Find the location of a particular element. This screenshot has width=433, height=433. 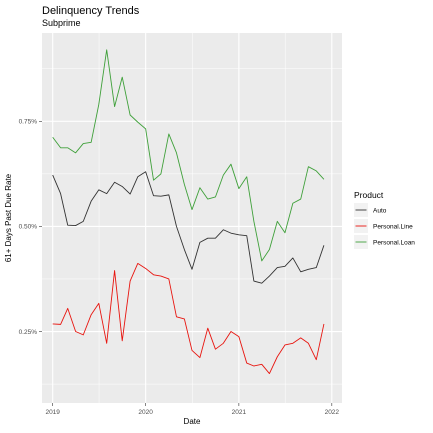

y-tick-label: 0.75% is located at coordinates (28, 122).